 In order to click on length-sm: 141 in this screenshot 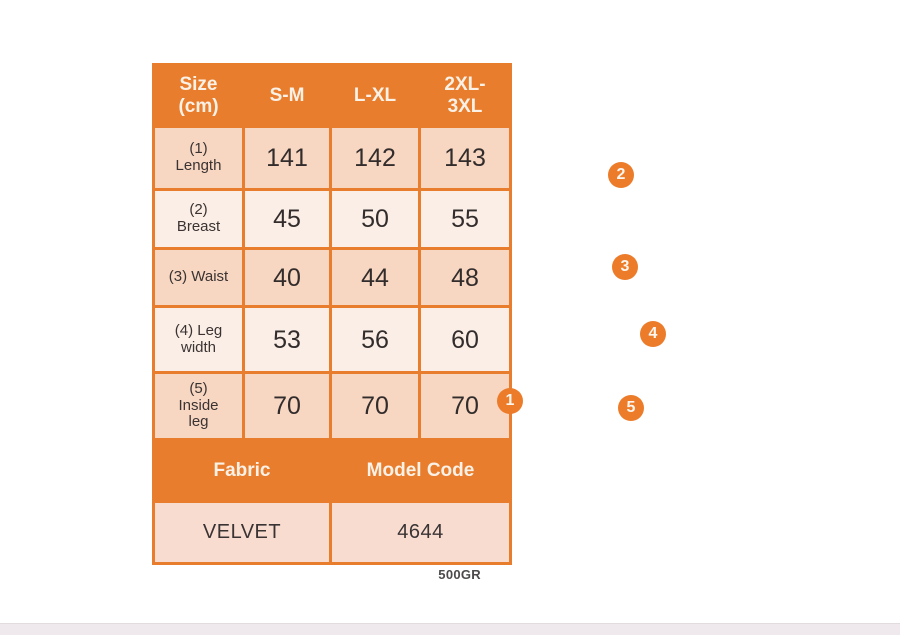, I will do `click(287, 158)`.